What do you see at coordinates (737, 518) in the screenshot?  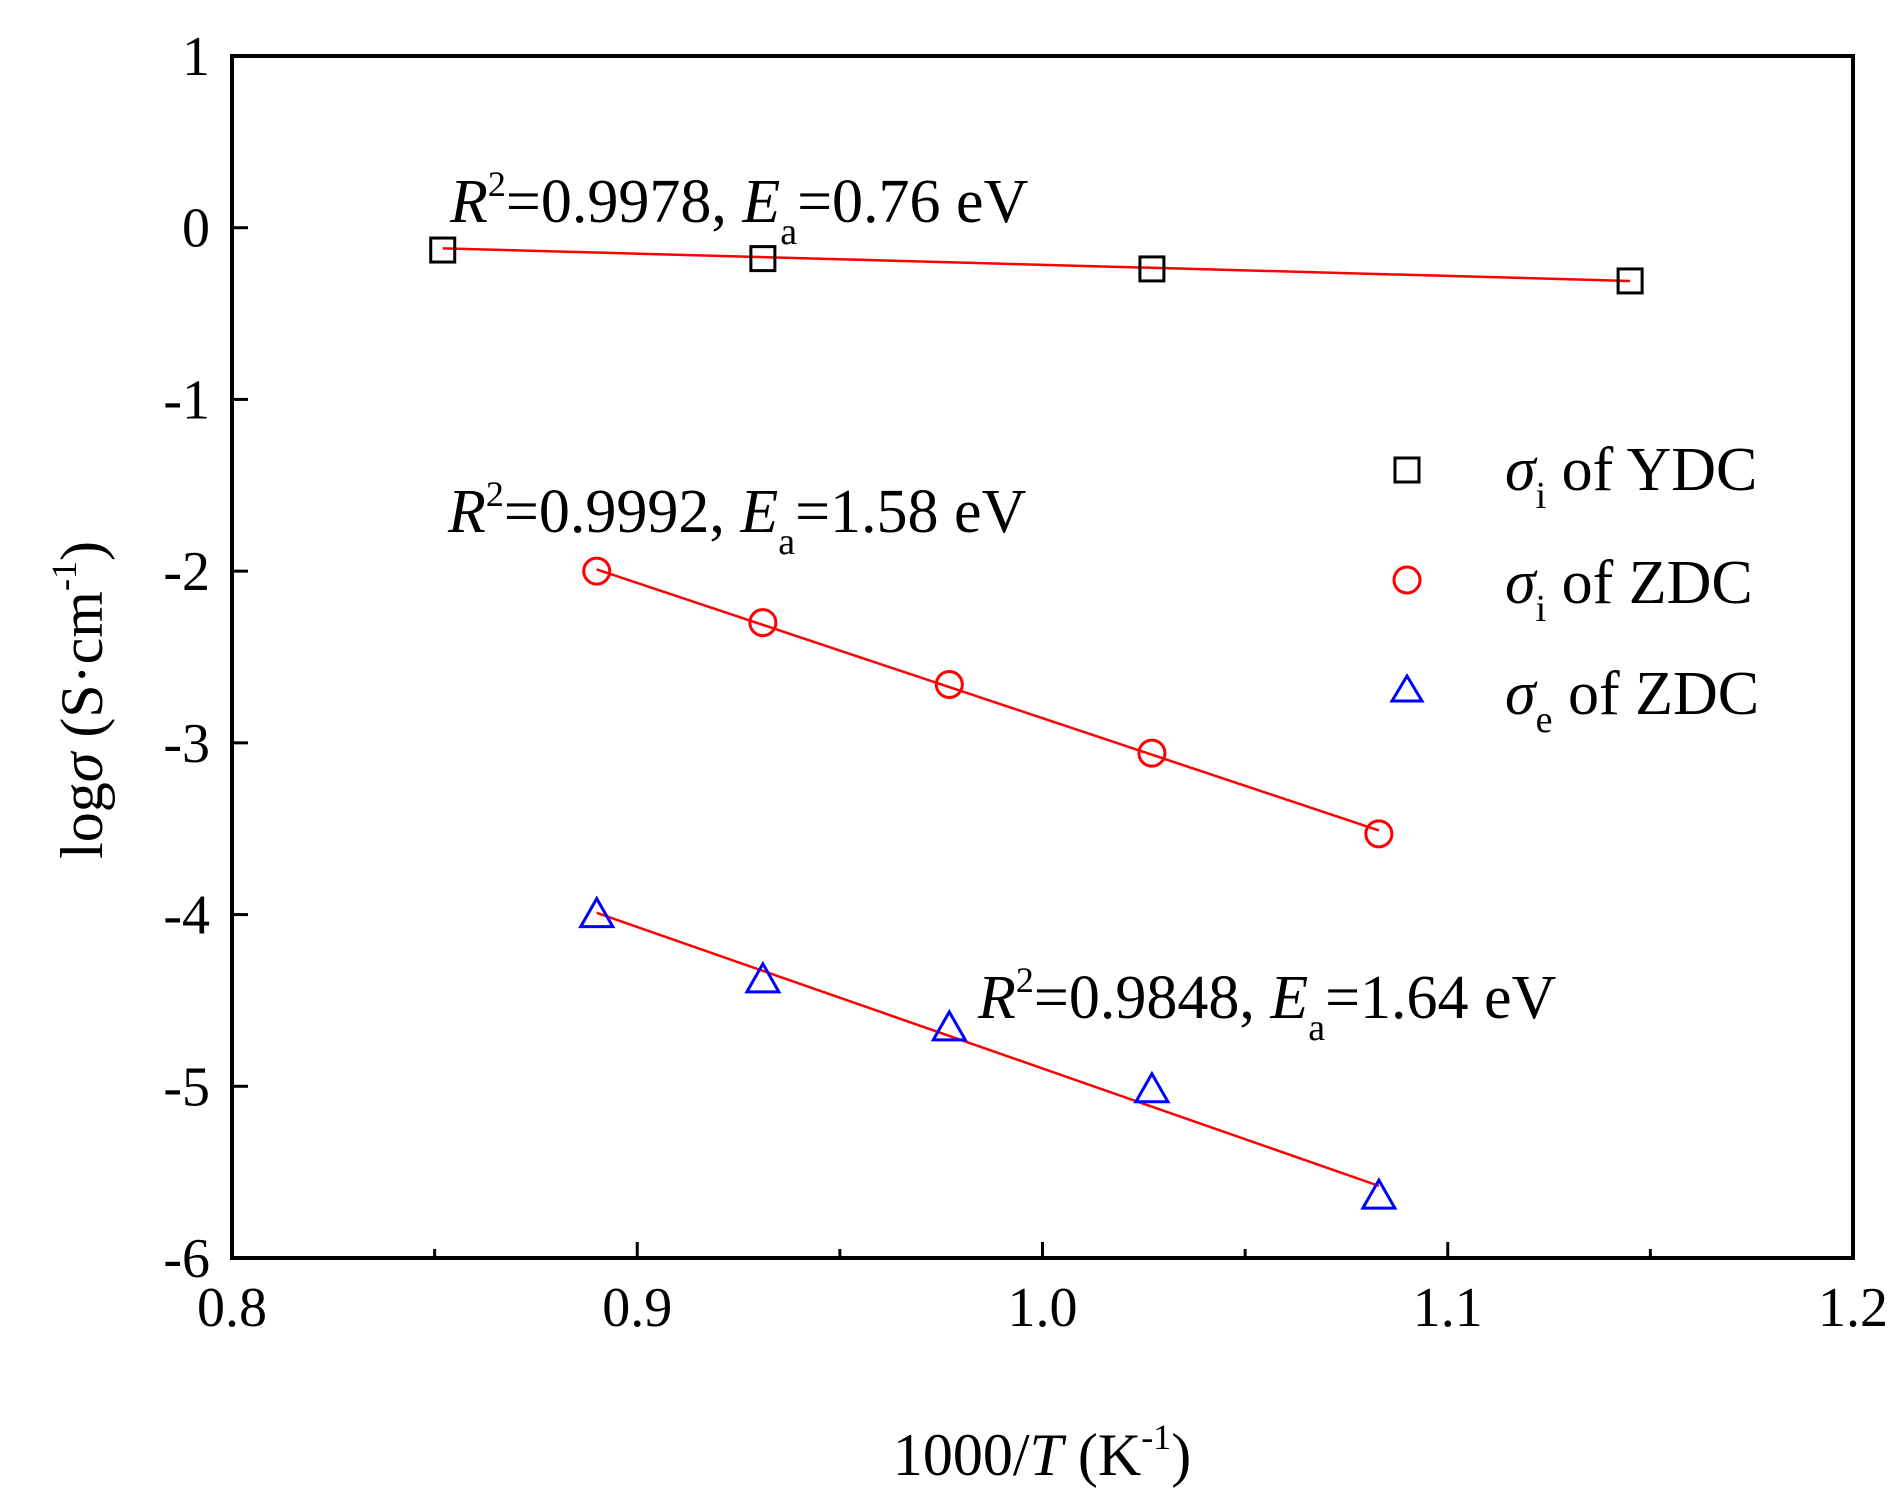 I see `annotation-zdc-ionic: R2=0.9992, Ea=1.58 eV` at bounding box center [737, 518].